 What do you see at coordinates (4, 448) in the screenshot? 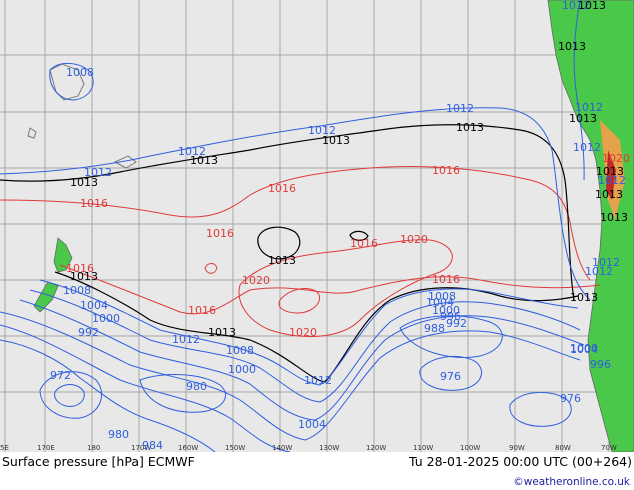
I see `lon-tick: 5E` at bounding box center [4, 448].